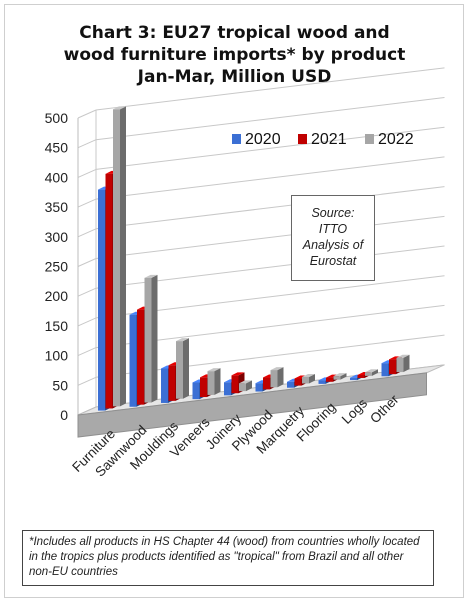 Image resolution: width=469 pixels, height=602 pixels. I want to click on source-line-4: Eurostat, so click(333, 261).